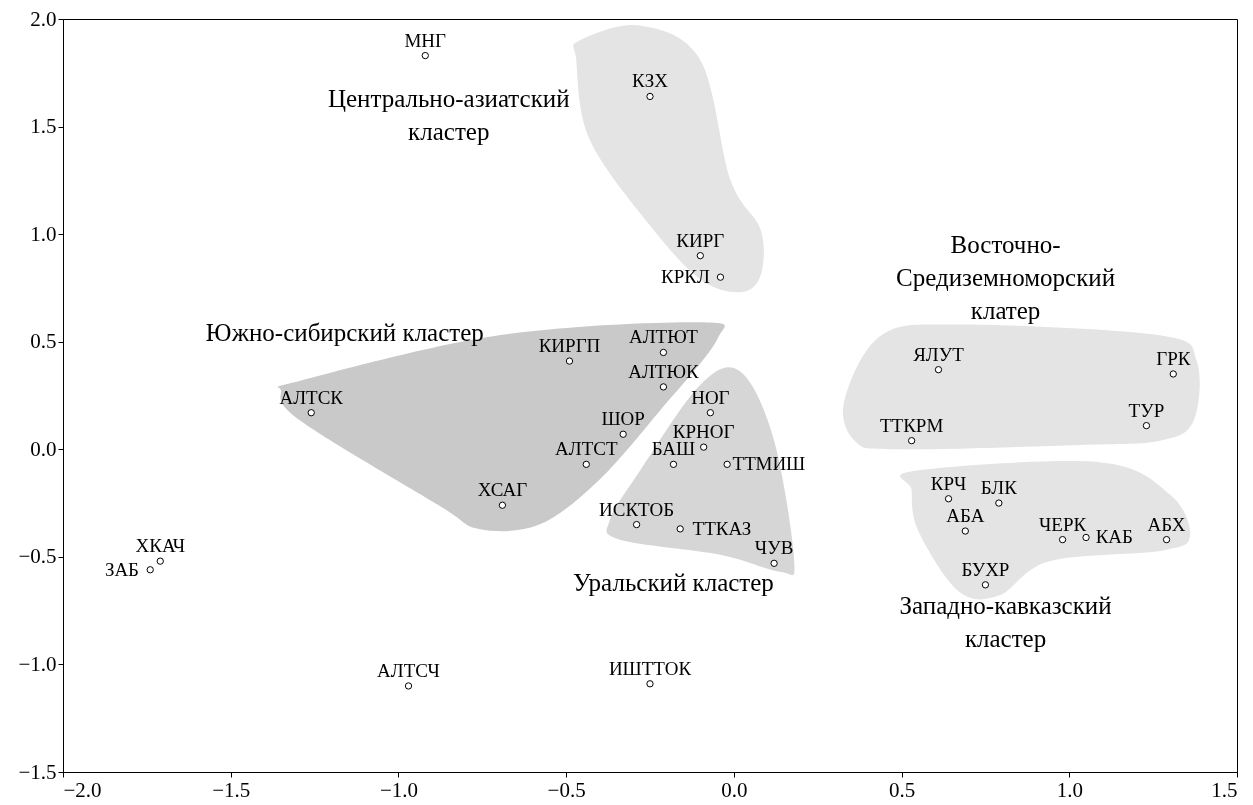  What do you see at coordinates (43, 126) in the screenshot?
I see `y-tick-label: 1.5` at bounding box center [43, 126].